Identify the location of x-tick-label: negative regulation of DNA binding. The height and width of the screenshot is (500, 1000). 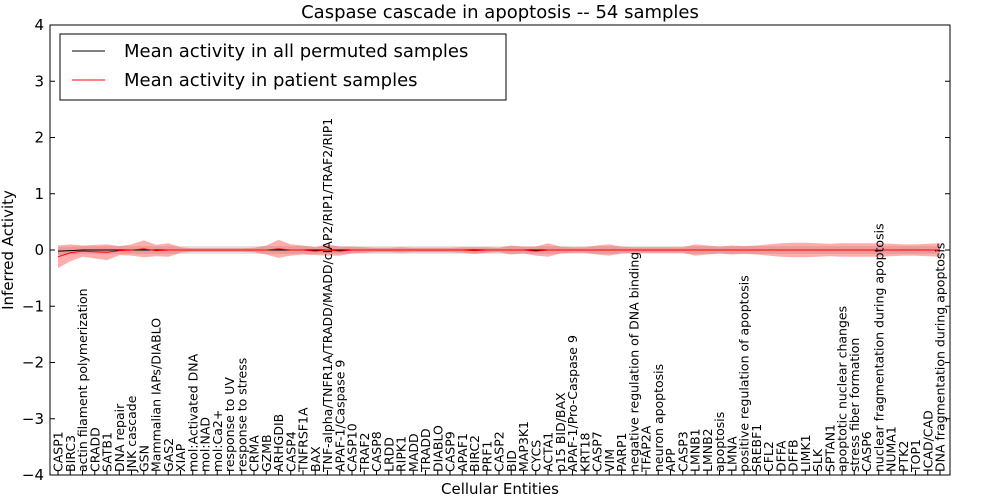
(633, 362).